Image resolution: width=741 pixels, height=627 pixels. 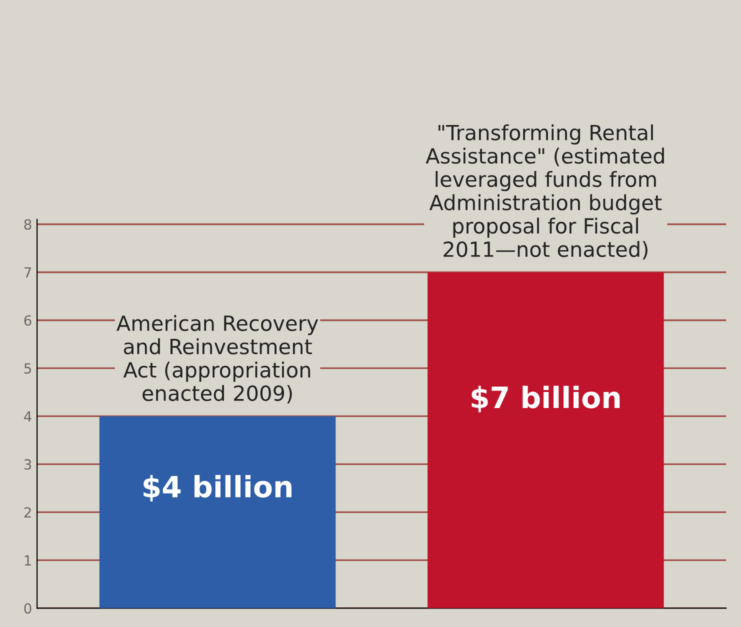 I want to click on y-tick-label: 1, so click(x=27, y=560).